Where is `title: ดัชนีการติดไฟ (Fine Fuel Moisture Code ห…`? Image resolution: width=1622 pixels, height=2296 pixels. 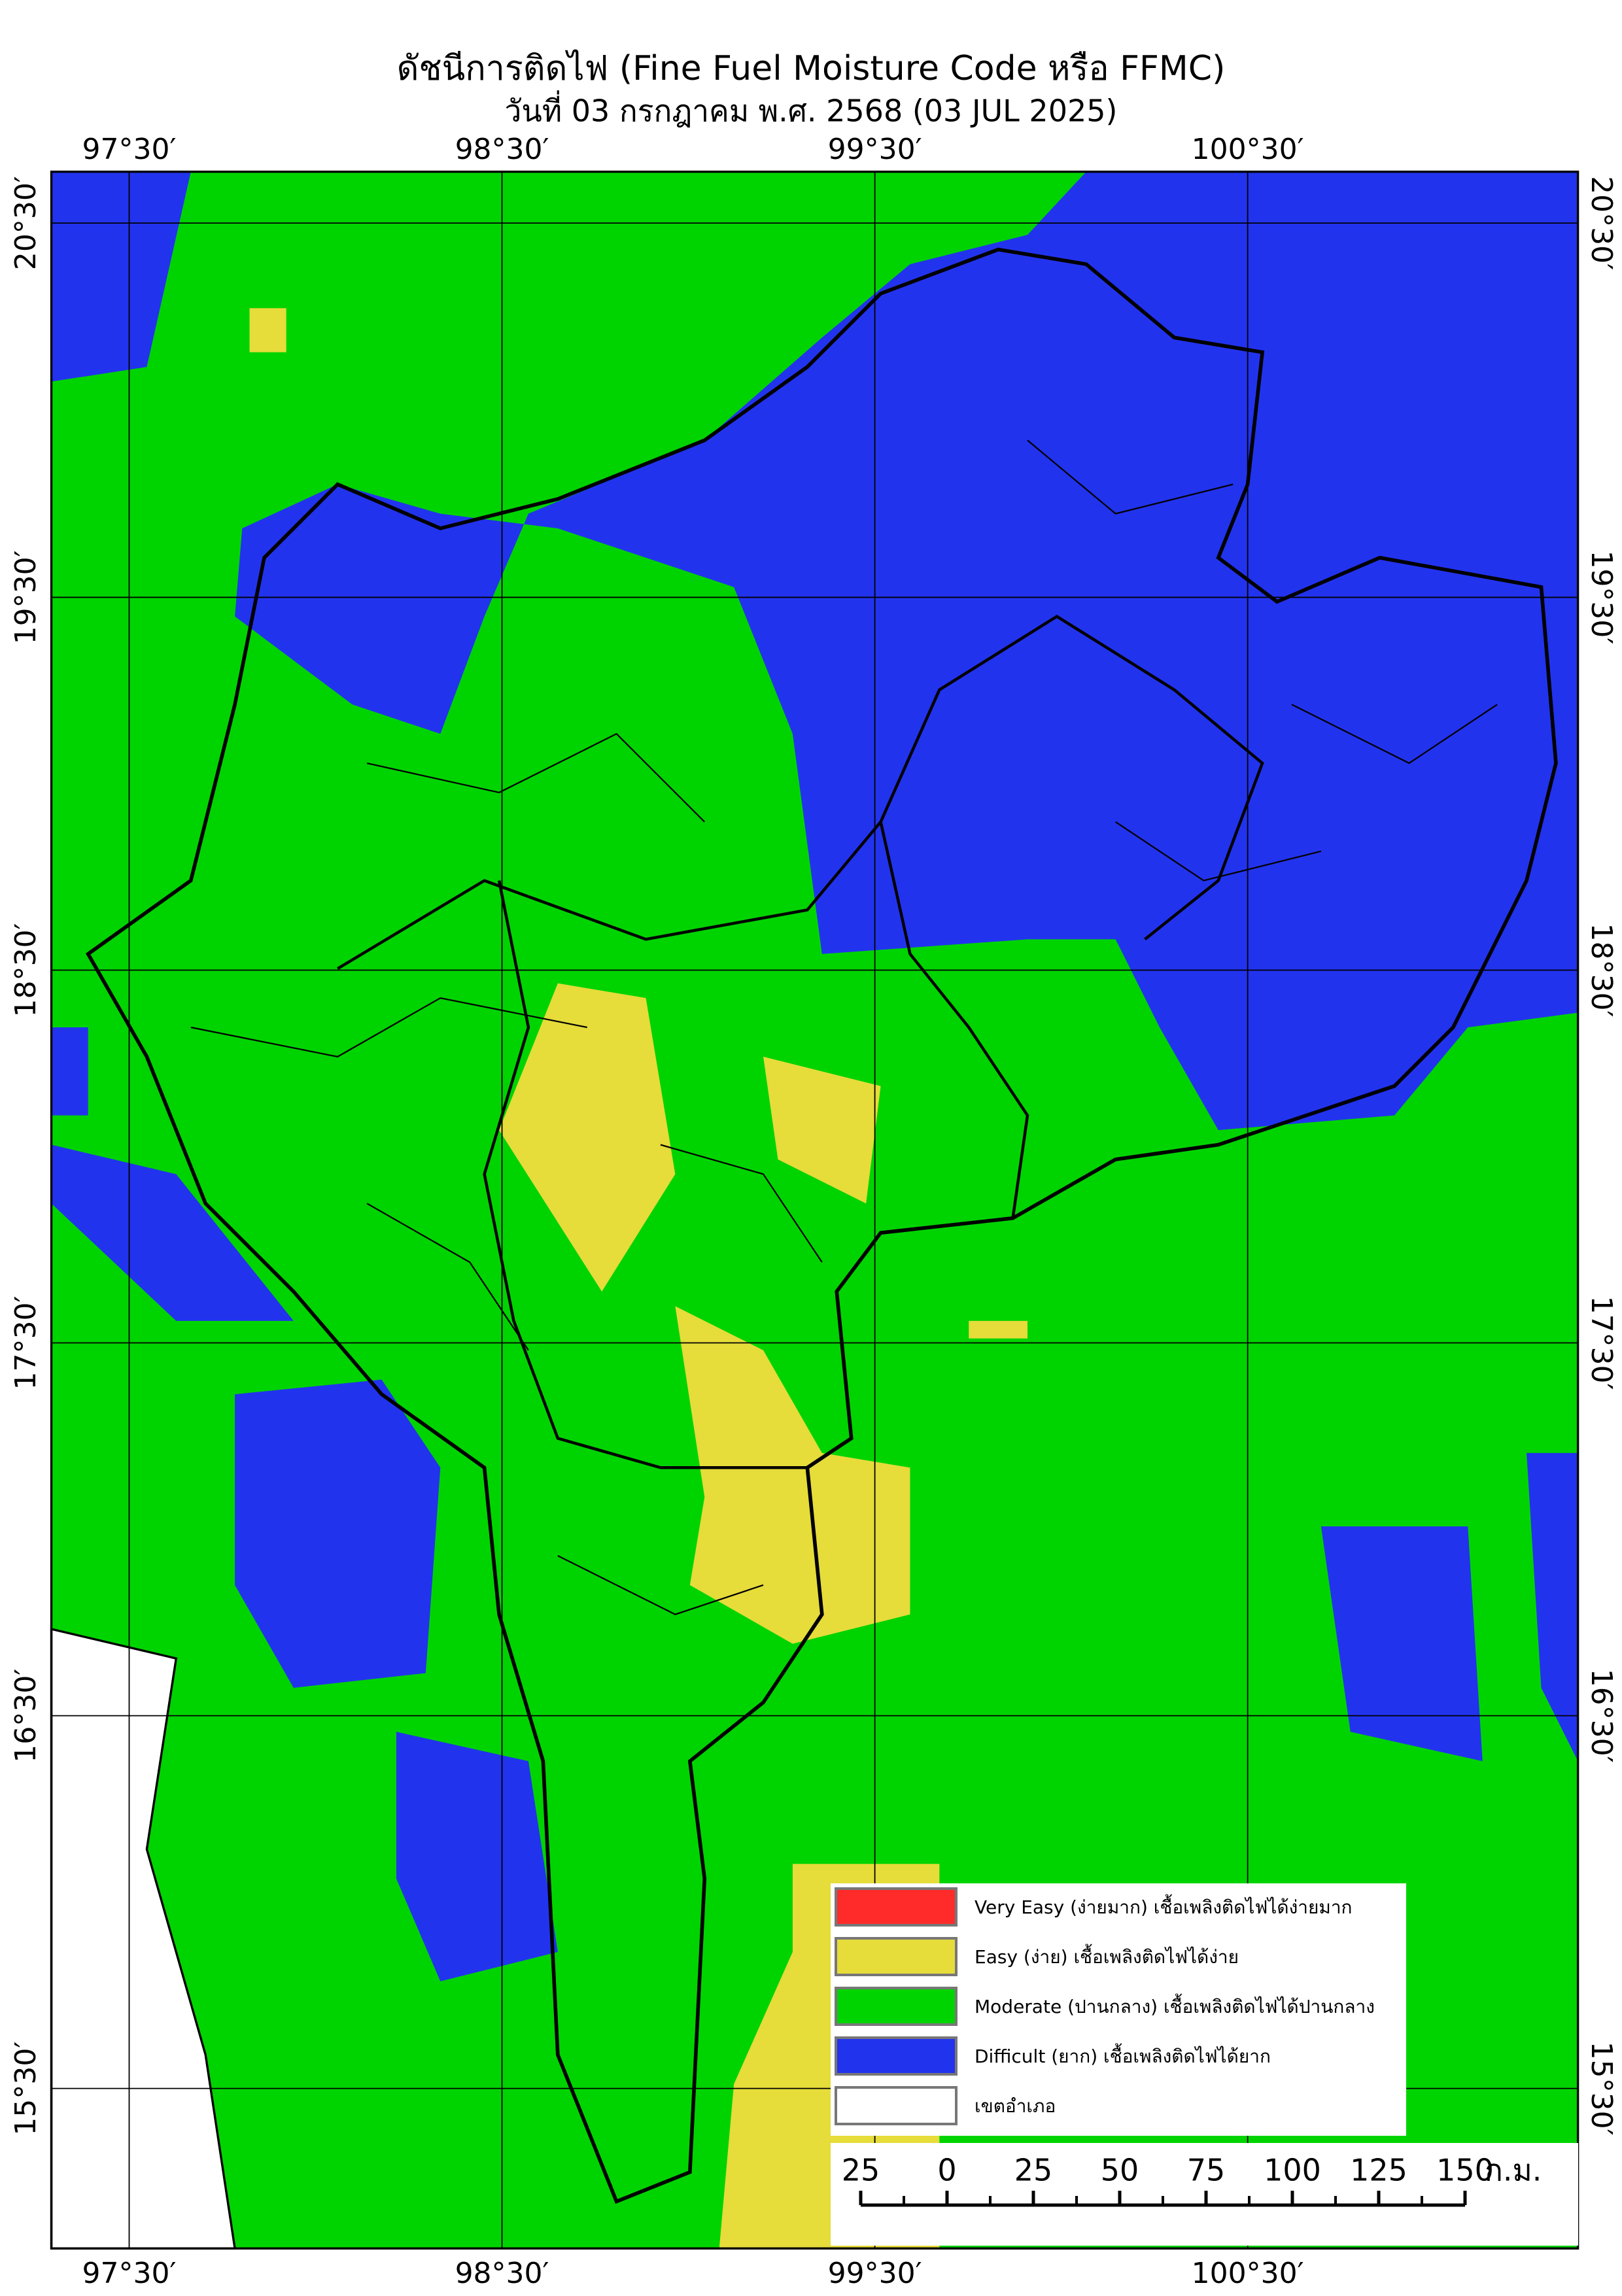 title: ดัชนีการติดไฟ (Fine Fuel Moisture Code ห… is located at coordinates (811, 68).